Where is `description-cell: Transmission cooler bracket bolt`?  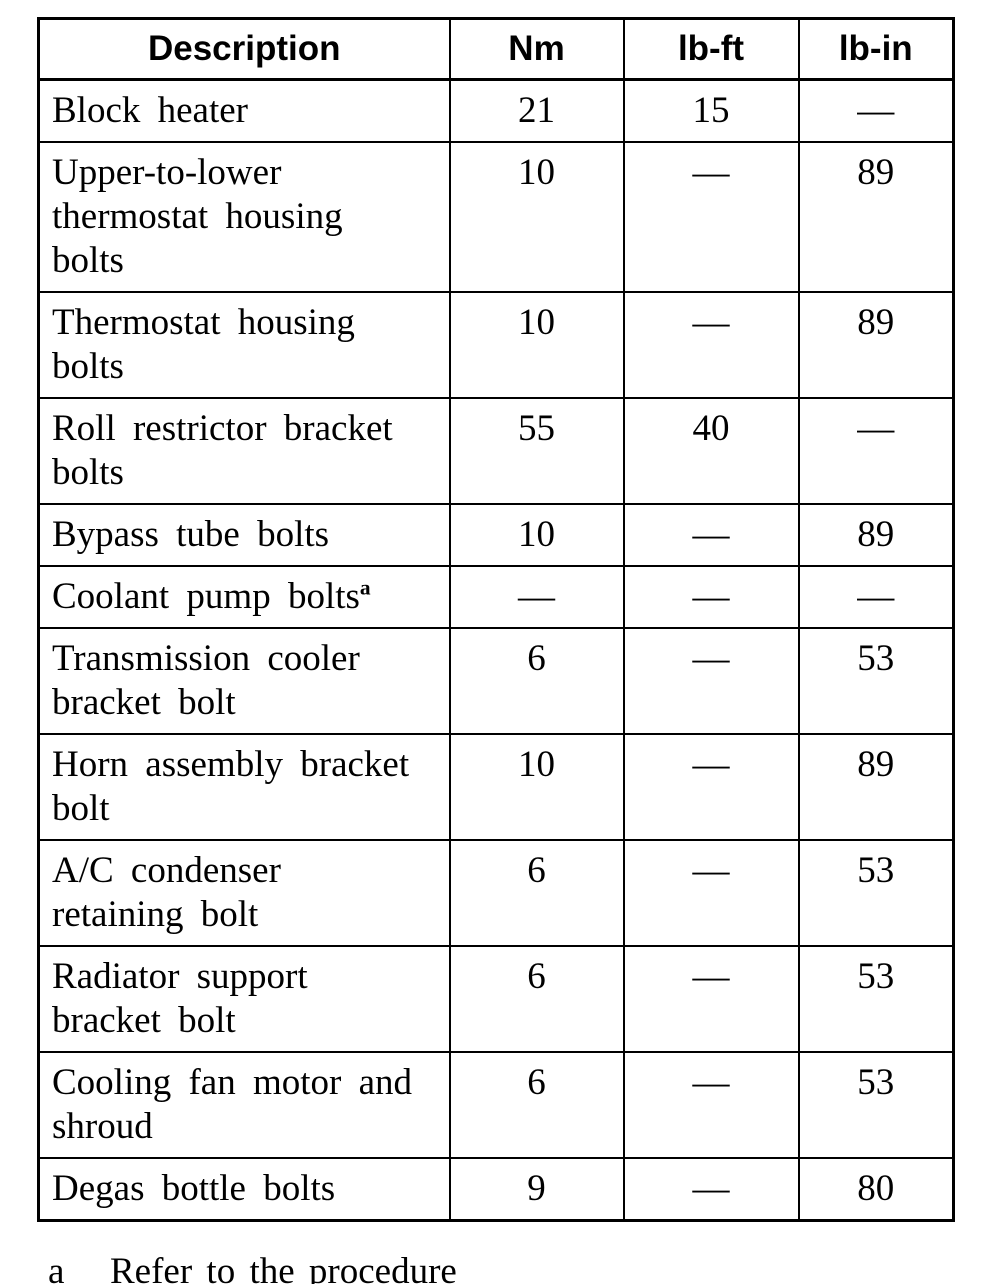
description-cell: Transmission cooler bracket bolt is located at coordinates (244, 681).